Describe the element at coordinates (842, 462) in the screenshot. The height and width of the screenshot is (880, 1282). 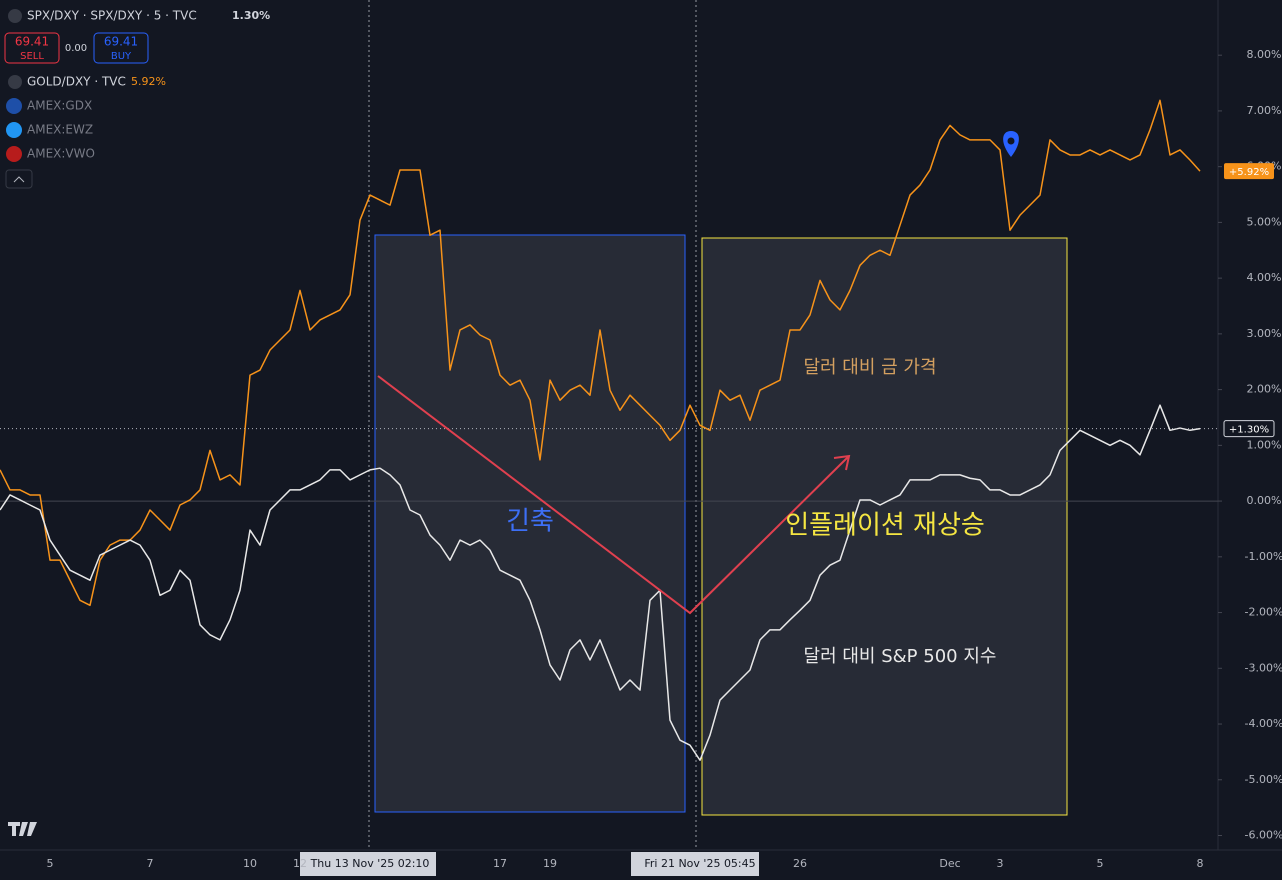
I see `arrow-head` at that location.